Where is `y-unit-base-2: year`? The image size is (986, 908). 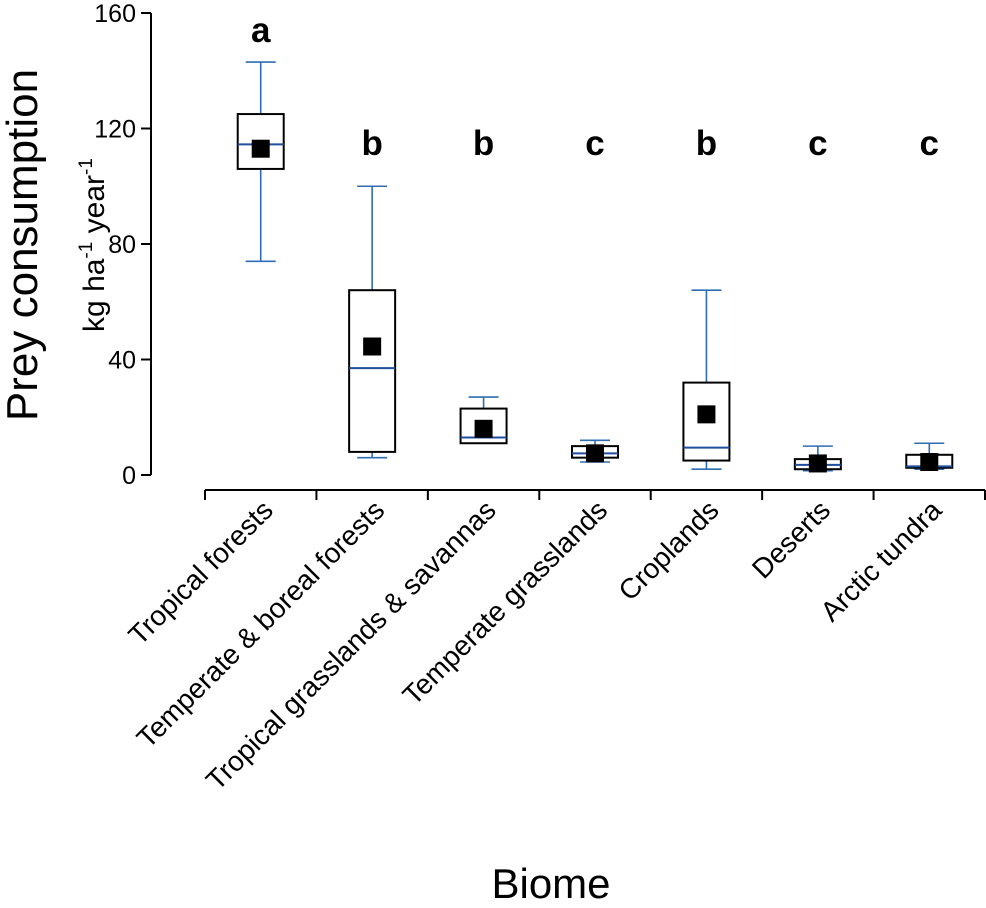 y-unit-base-2: year is located at coordinates (94, 208).